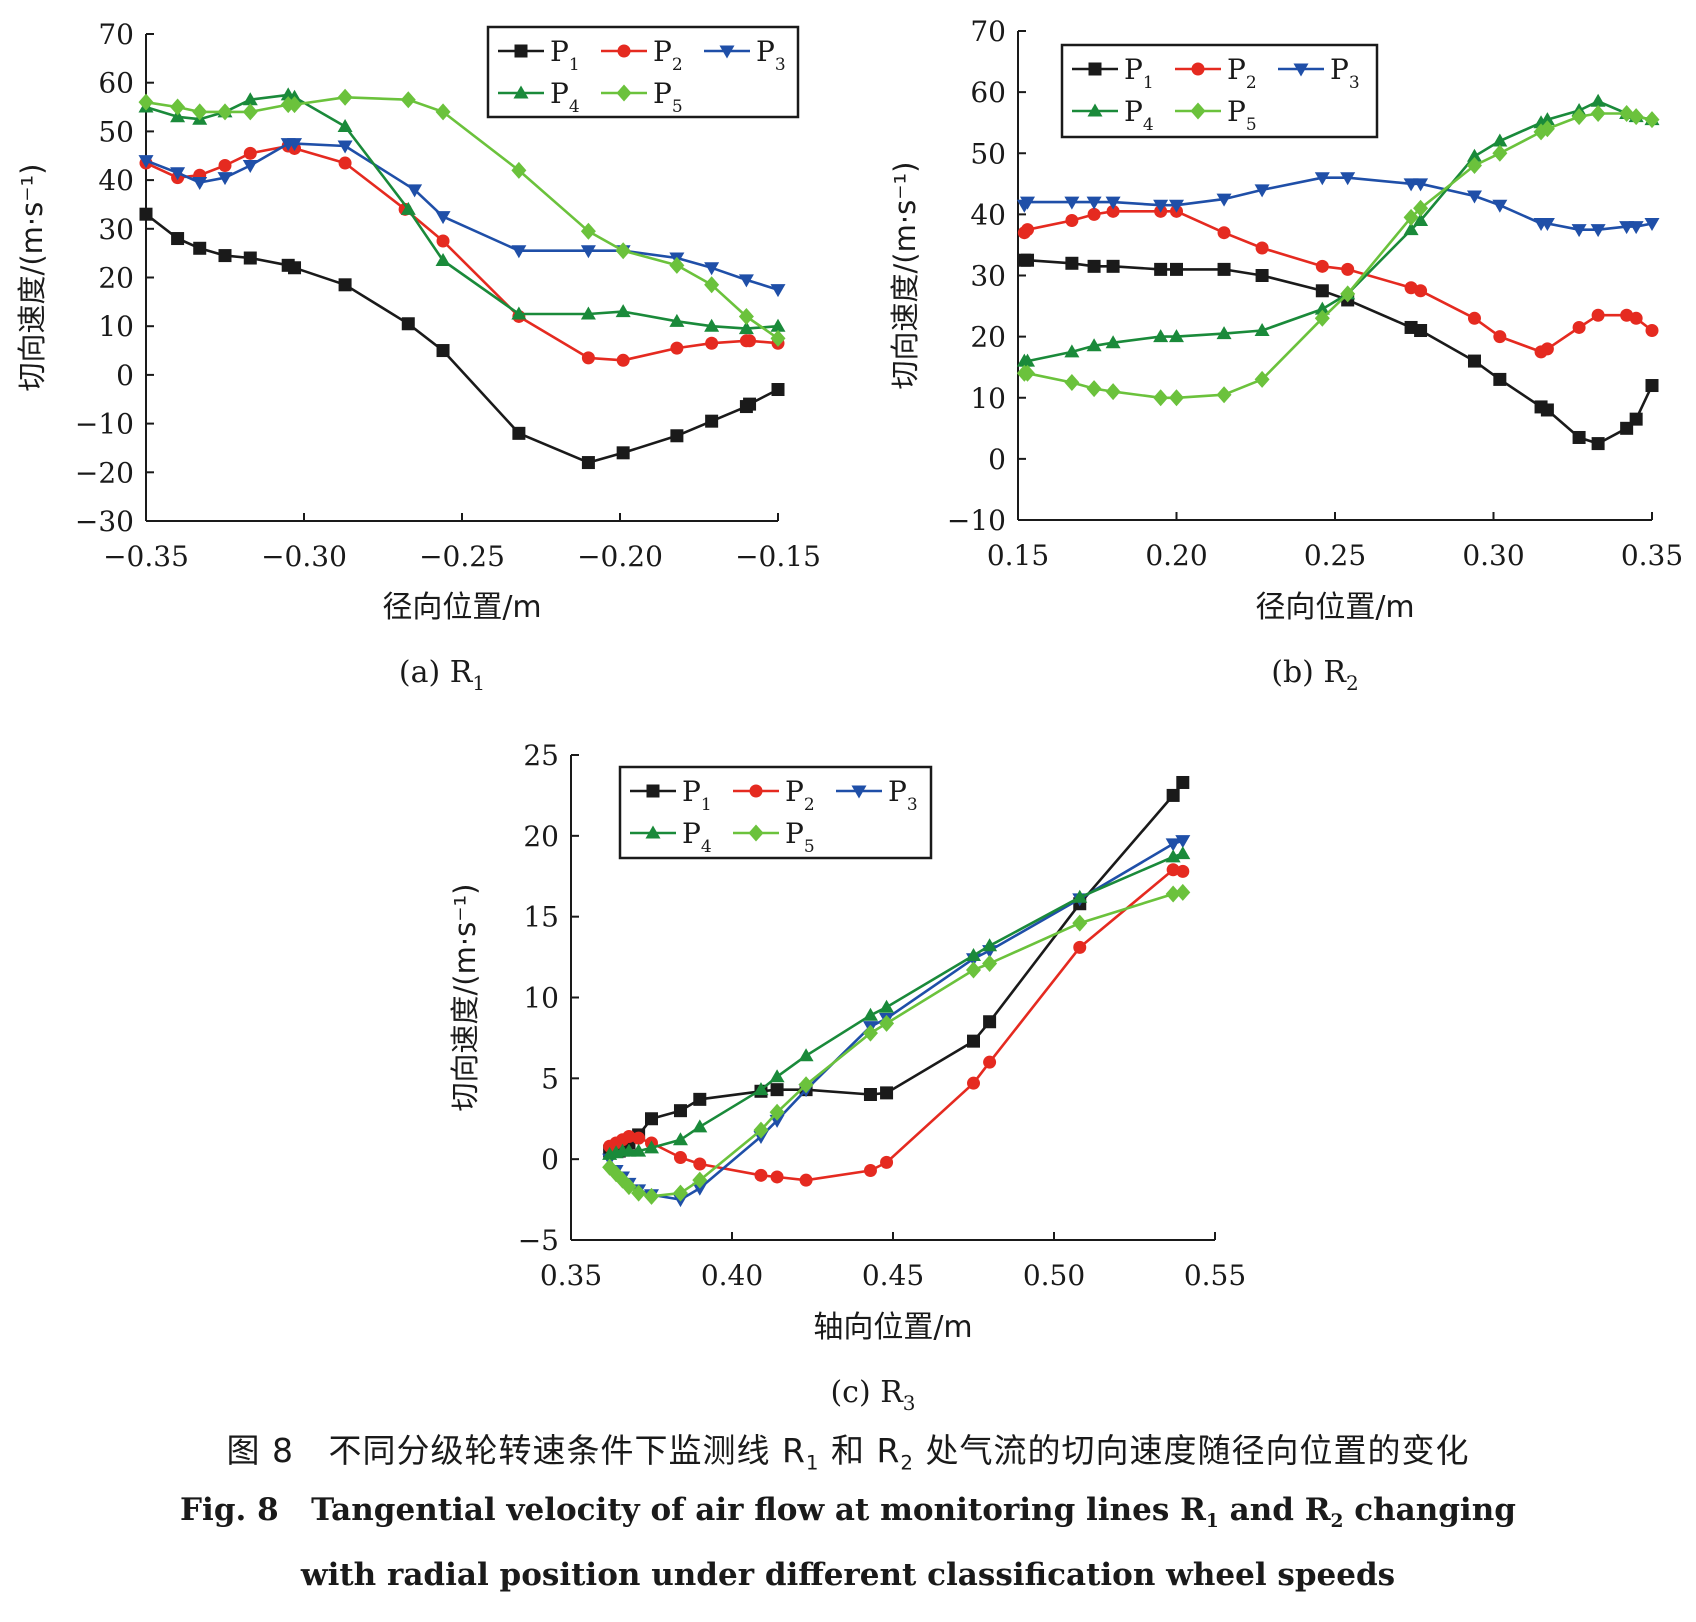 The height and width of the screenshot is (1622, 1696). I want to click on legend-label: P2, so click(1242, 73).